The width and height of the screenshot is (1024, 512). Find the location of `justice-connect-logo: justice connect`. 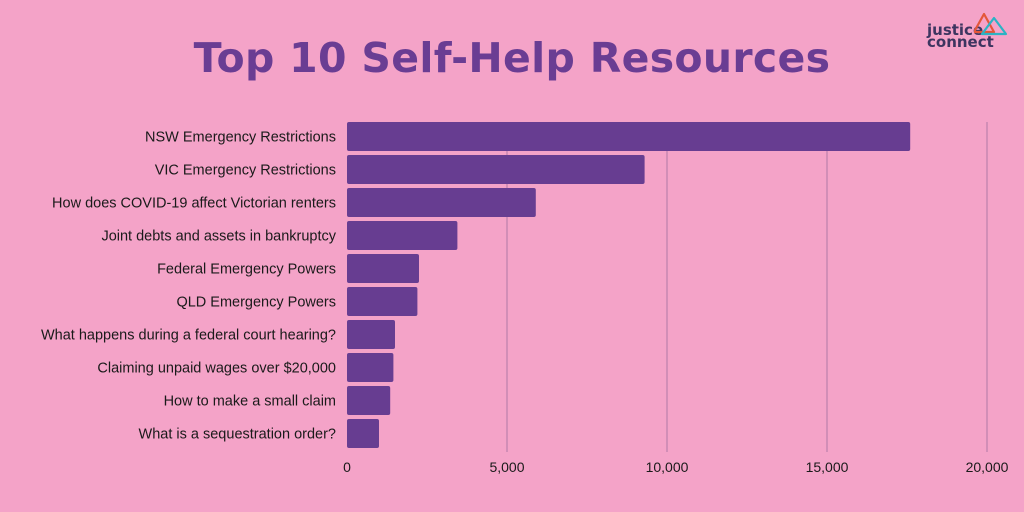

justice-connect-logo: justice connect is located at coordinates (970, 32).